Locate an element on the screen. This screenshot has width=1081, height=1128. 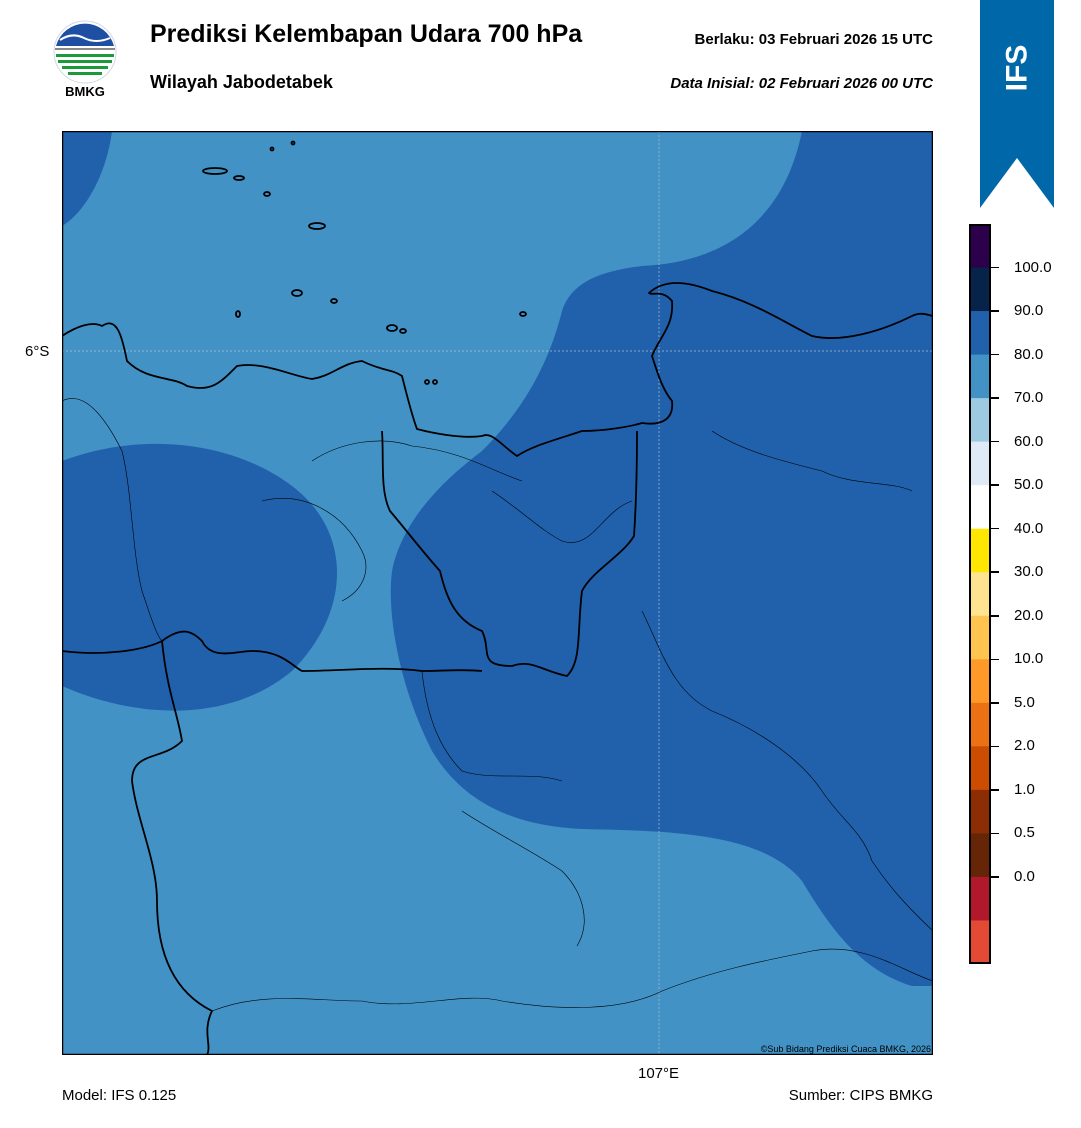
colorbar-tick-label: 30.0 is located at coordinates (1029, 572).